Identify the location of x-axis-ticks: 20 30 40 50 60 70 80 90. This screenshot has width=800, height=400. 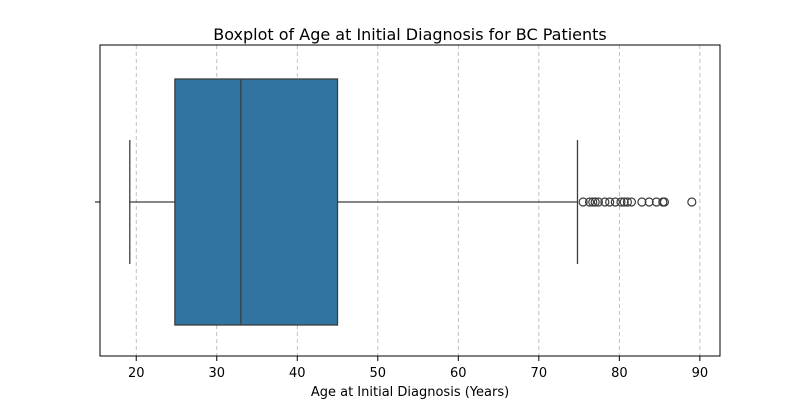
(418, 368).